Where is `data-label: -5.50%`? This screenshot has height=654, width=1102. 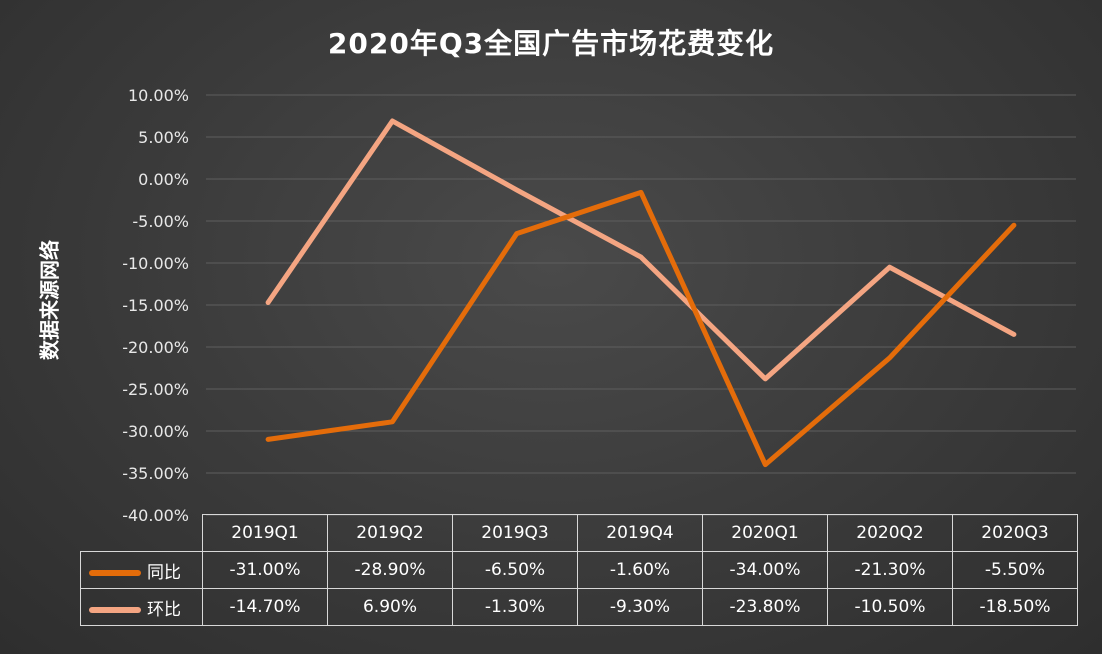
data-label: -5.50% is located at coordinates (1015, 570).